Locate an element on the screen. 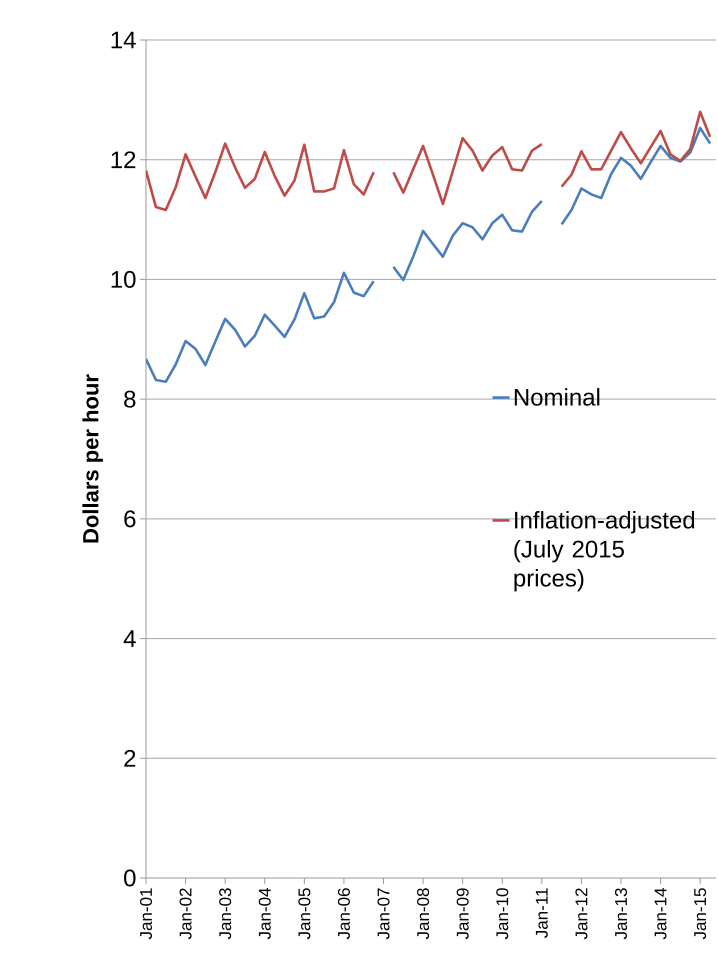 This screenshot has height=963, width=718. x-tick-label: Jan-14 is located at coordinates (660, 914).